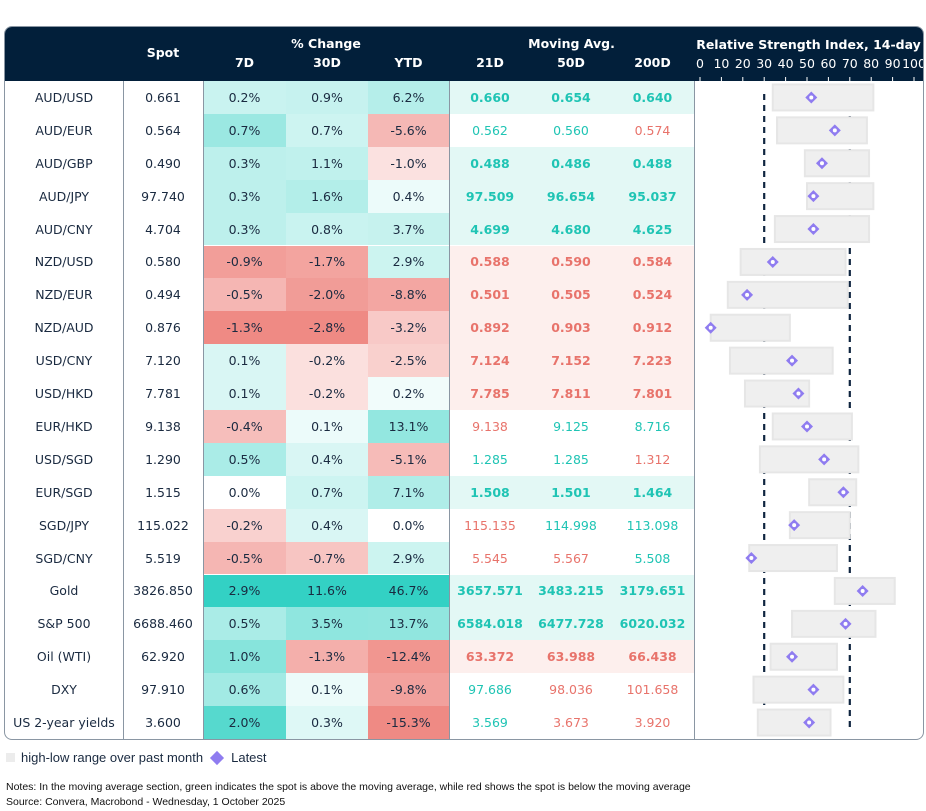 The height and width of the screenshot is (811, 926). I want to click on moving-avg-value: 4.680, so click(571, 229).